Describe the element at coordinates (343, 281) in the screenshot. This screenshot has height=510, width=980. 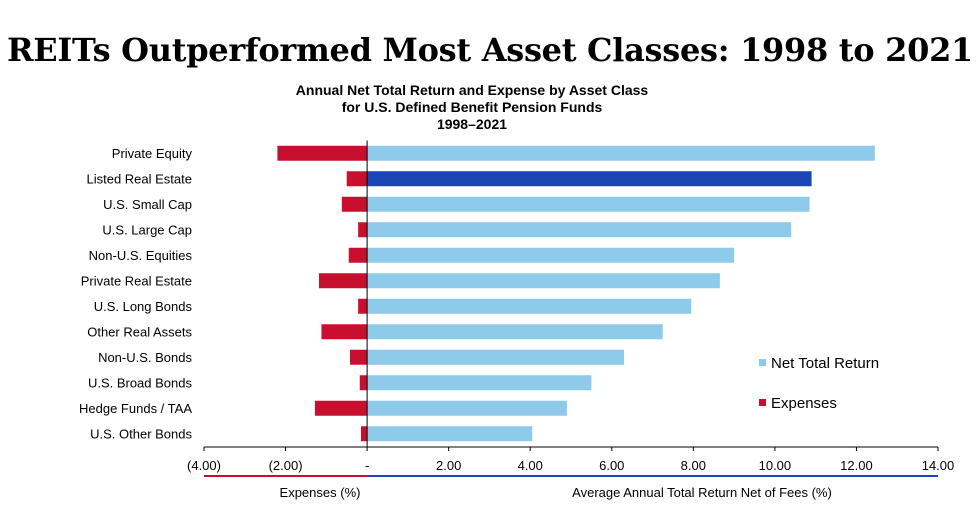
I see `expense-bar-private-real-estate` at that location.